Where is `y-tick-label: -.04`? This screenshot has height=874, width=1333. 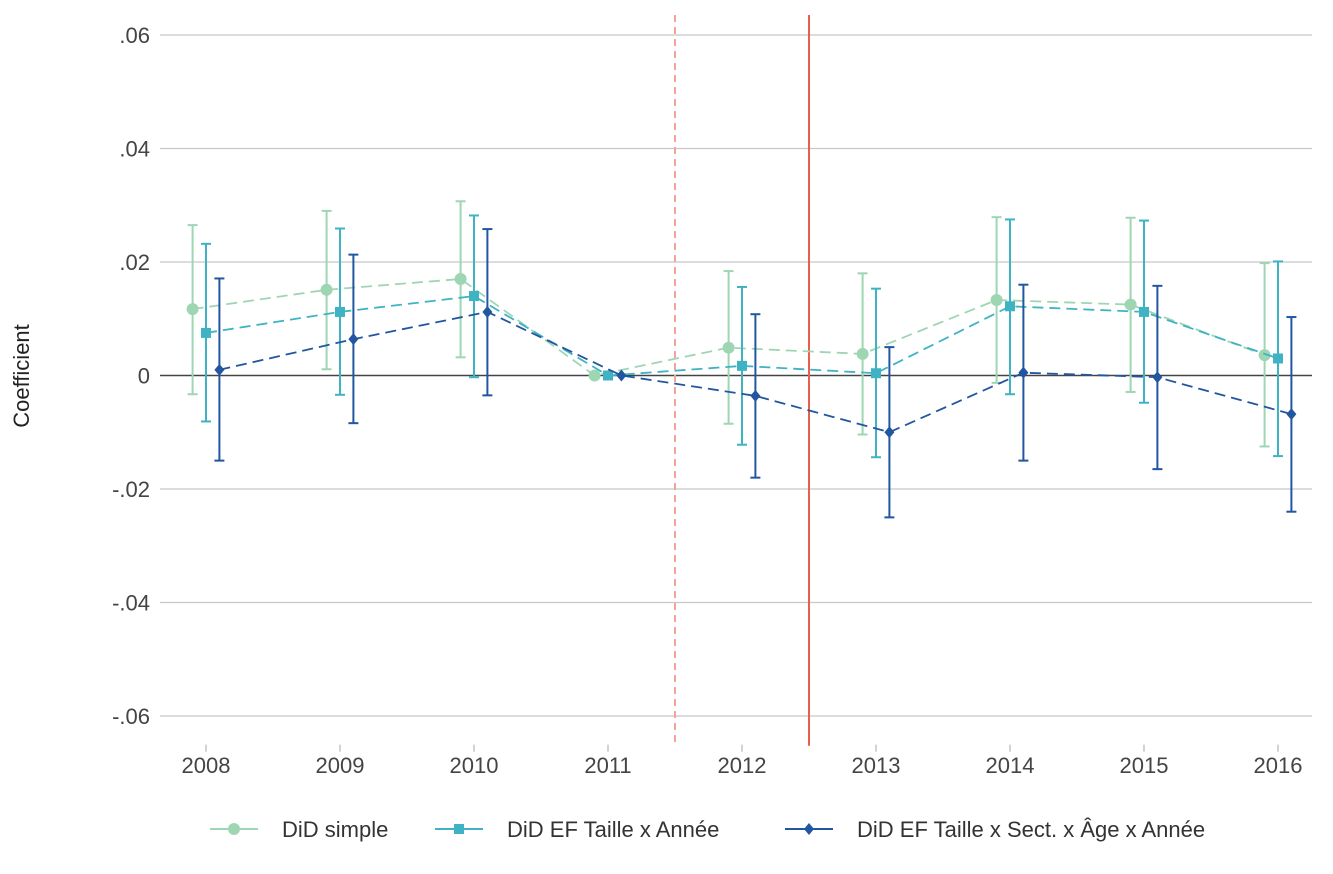
y-tick-label: -.04 is located at coordinates (131, 603).